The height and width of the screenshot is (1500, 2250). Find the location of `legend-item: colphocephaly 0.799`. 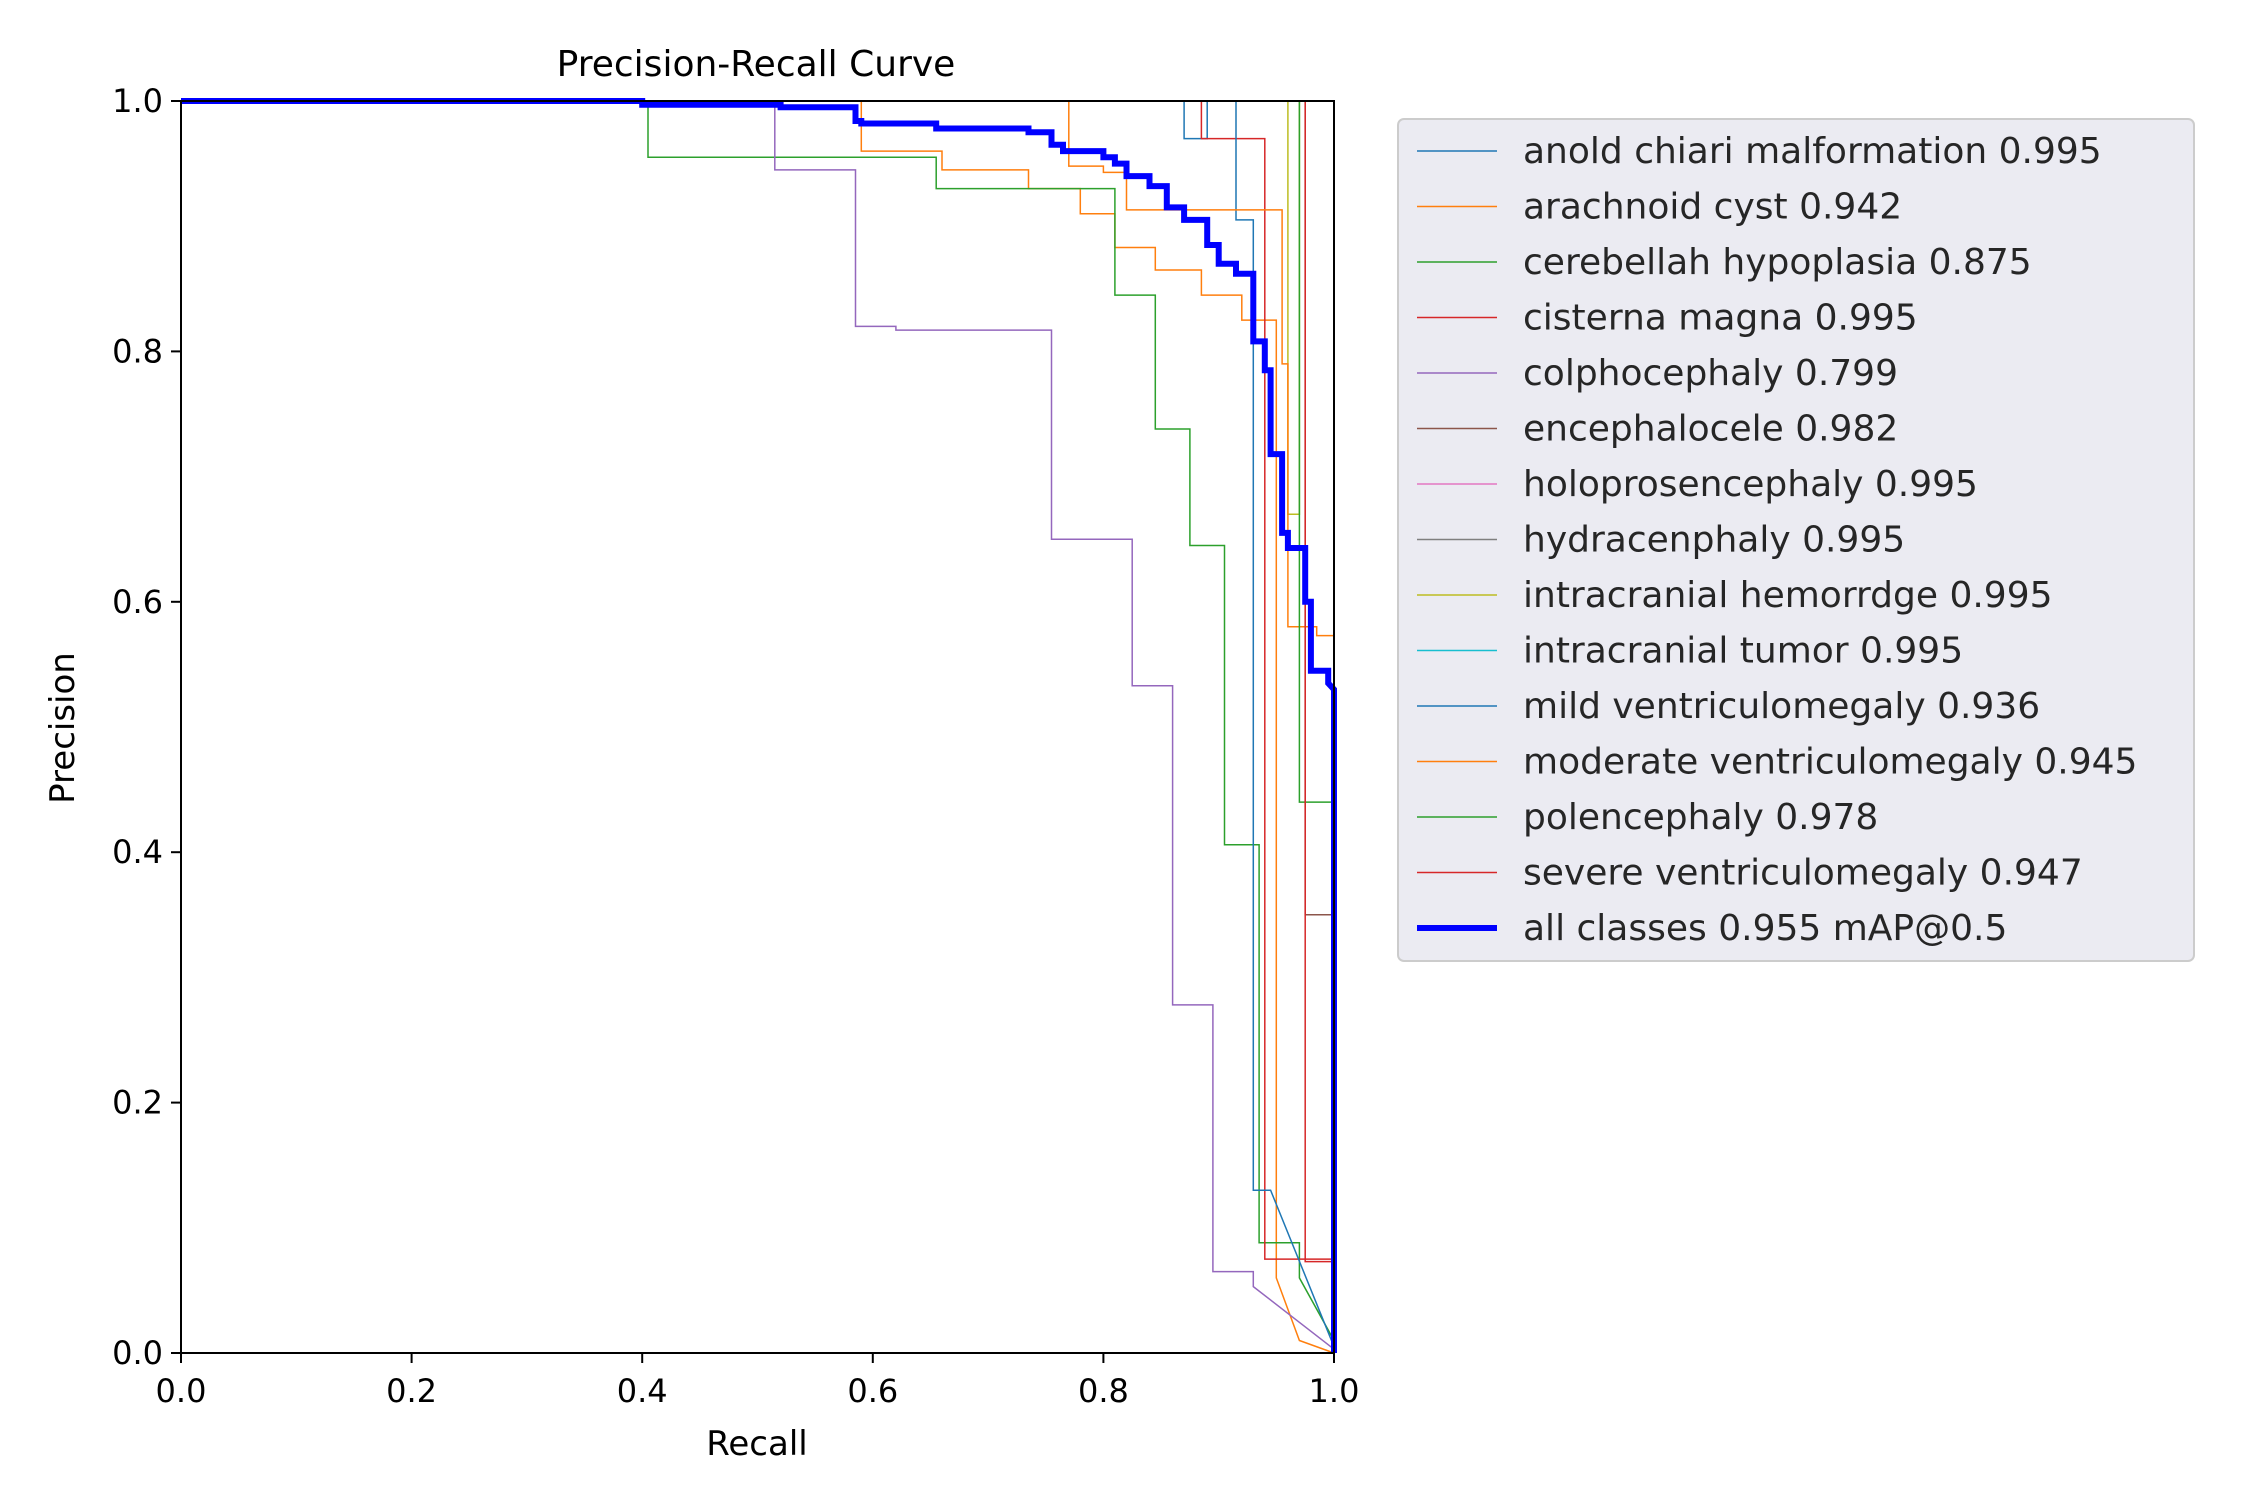

legend-item: colphocephaly 0.799 is located at coordinates (1657, 373).